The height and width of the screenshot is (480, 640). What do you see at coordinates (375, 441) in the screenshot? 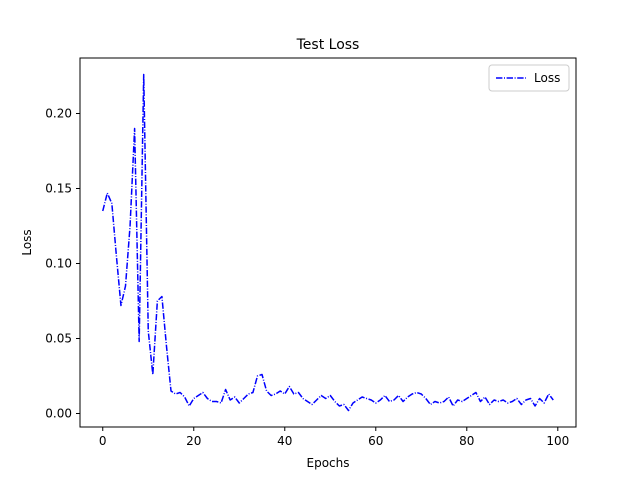
I see `x-tick-label: 60` at bounding box center [375, 441].